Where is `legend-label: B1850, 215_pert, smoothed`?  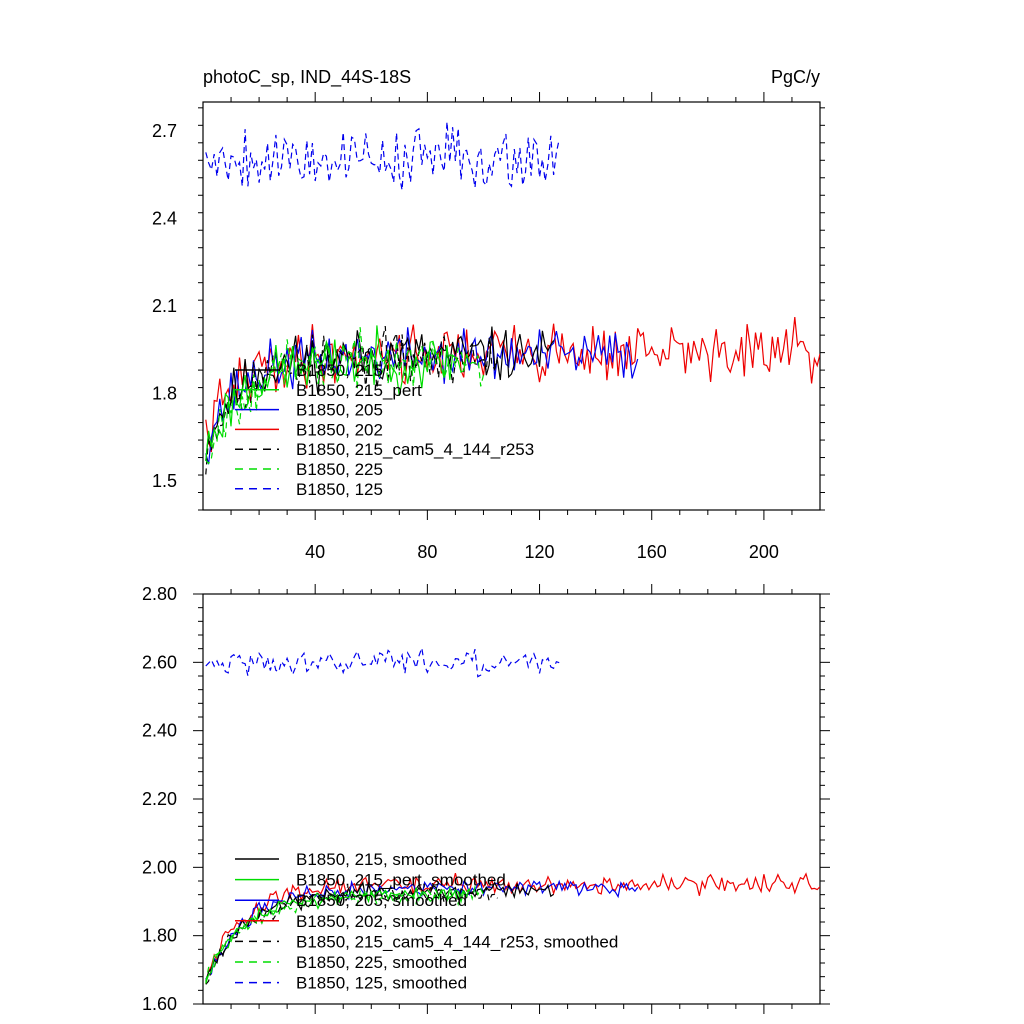
legend-label: B1850, 215_pert, smoothed is located at coordinates (401, 880).